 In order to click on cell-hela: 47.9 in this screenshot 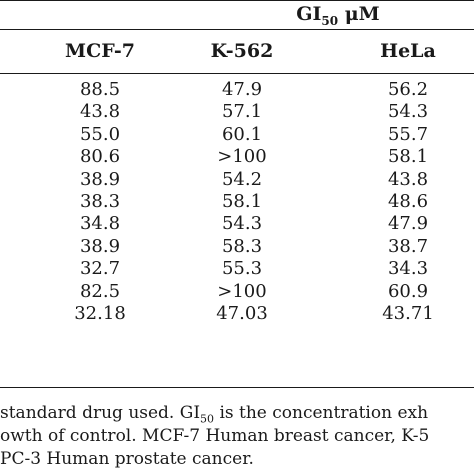, I will do `click(408, 224)`.